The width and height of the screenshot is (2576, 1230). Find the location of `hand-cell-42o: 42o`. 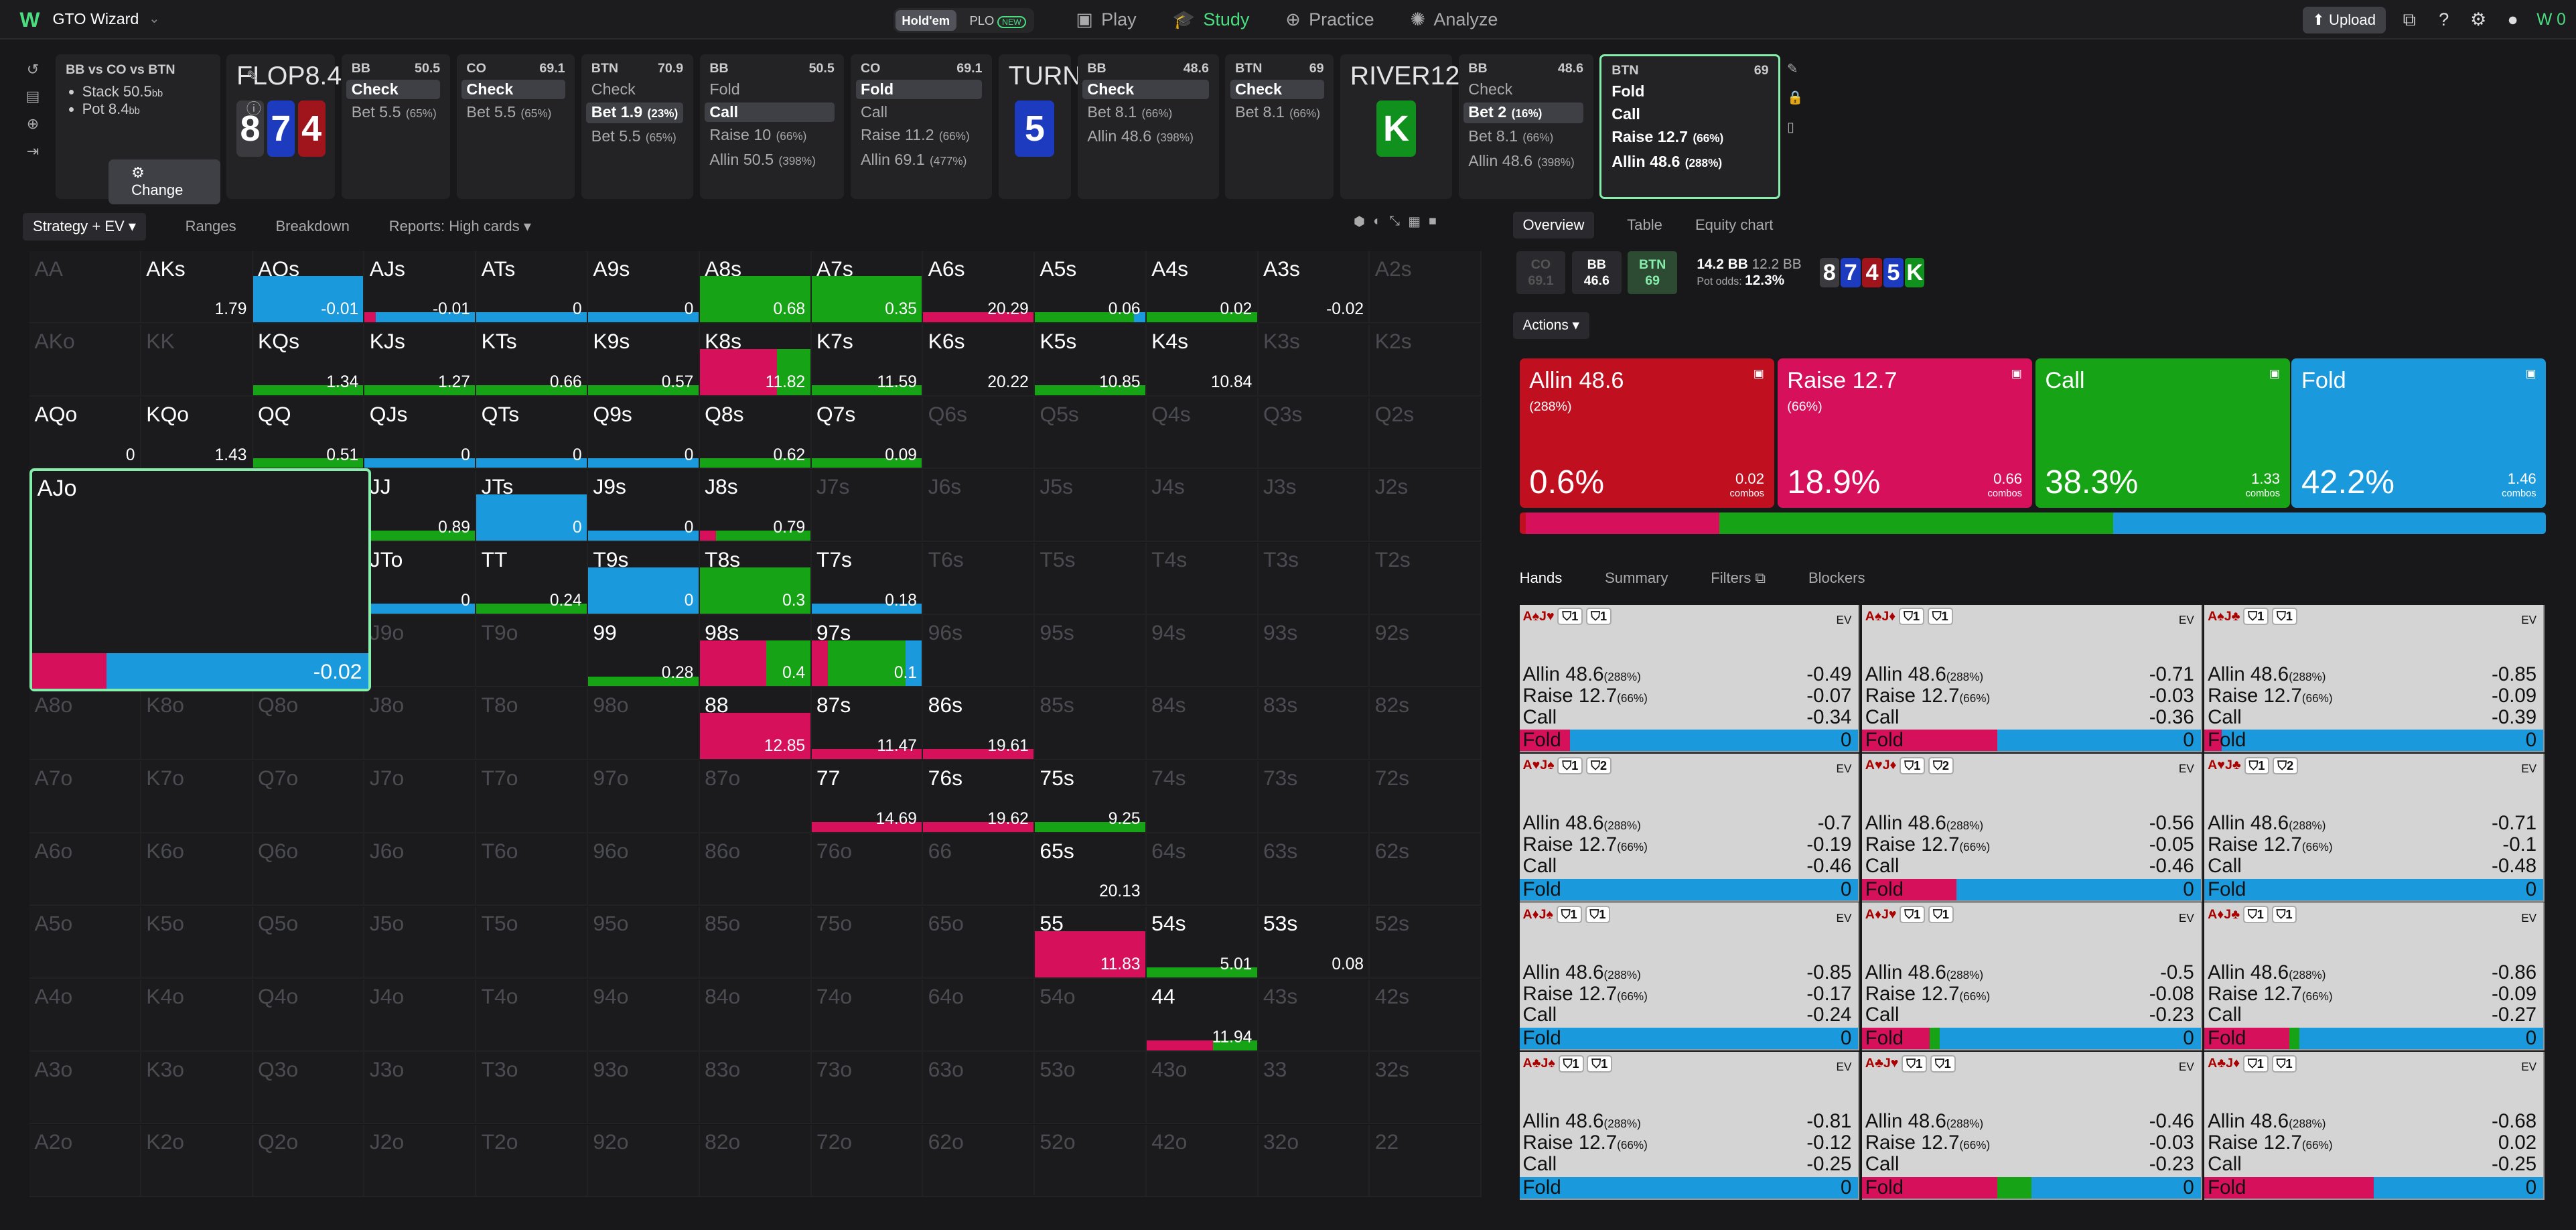

hand-cell-42o: 42o is located at coordinates (1202, 1160).